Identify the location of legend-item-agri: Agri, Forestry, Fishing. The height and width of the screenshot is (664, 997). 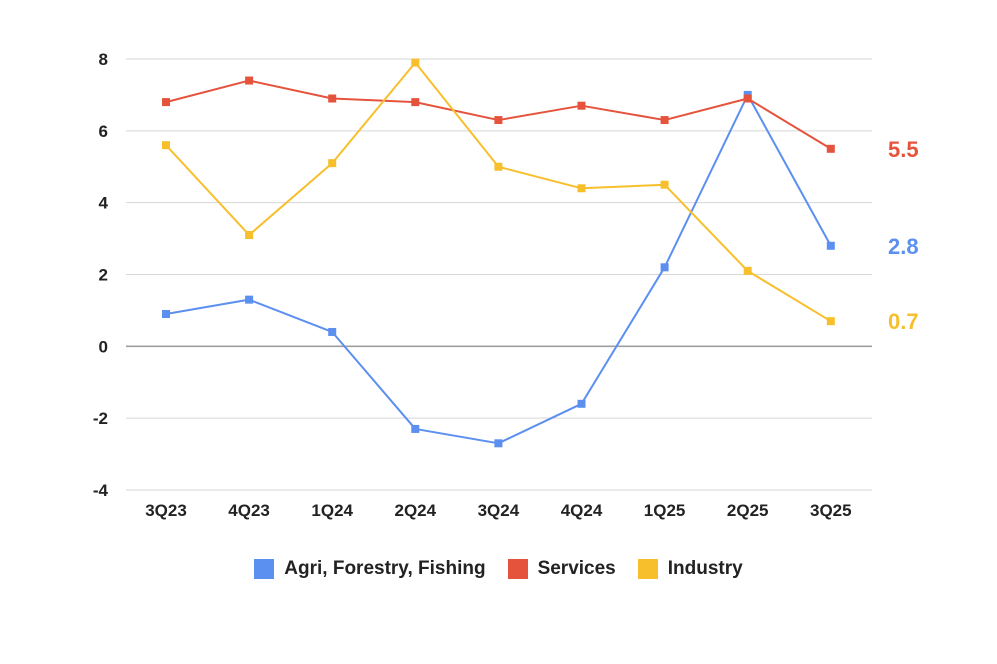
(370, 569).